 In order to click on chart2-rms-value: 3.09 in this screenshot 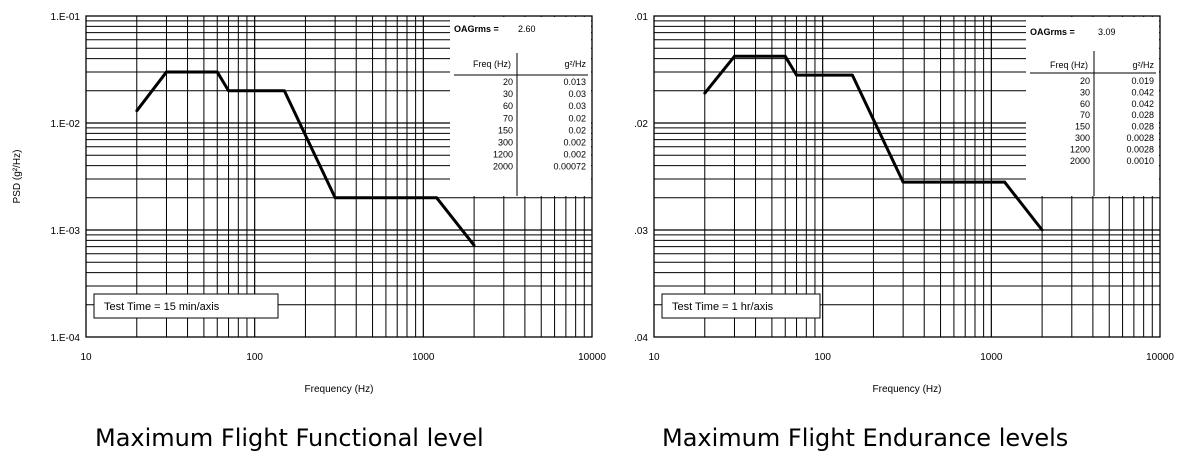, I will do `click(1107, 32)`.